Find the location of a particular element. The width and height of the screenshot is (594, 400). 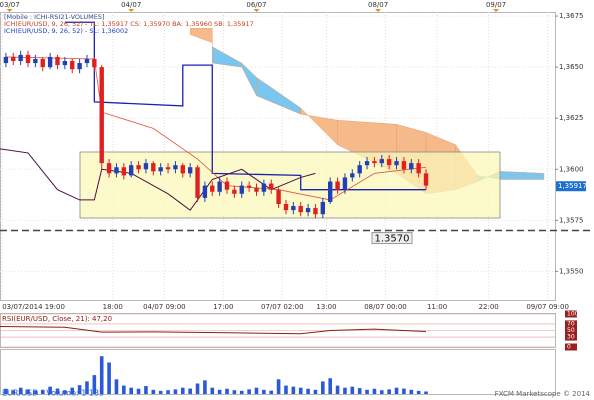

y-tick-label: 1,3550 is located at coordinates (571, 271).